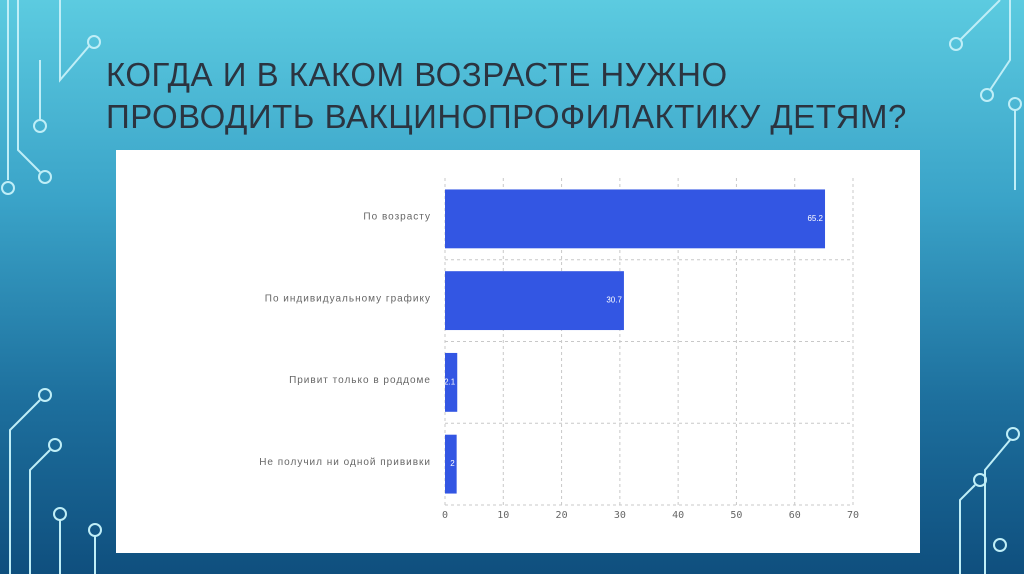  What do you see at coordinates (445, 515) in the screenshot?
I see `x-tick-label: 0` at bounding box center [445, 515].